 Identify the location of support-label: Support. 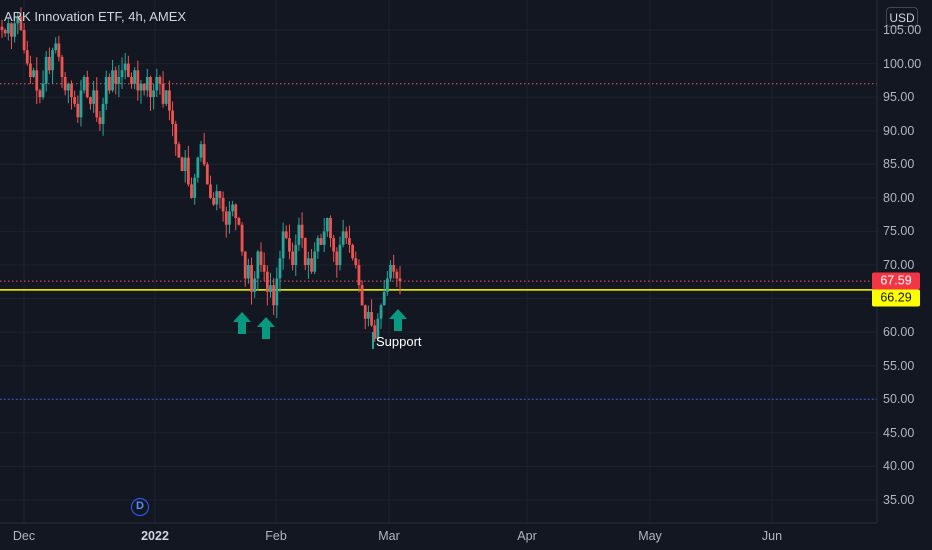
(399, 341).